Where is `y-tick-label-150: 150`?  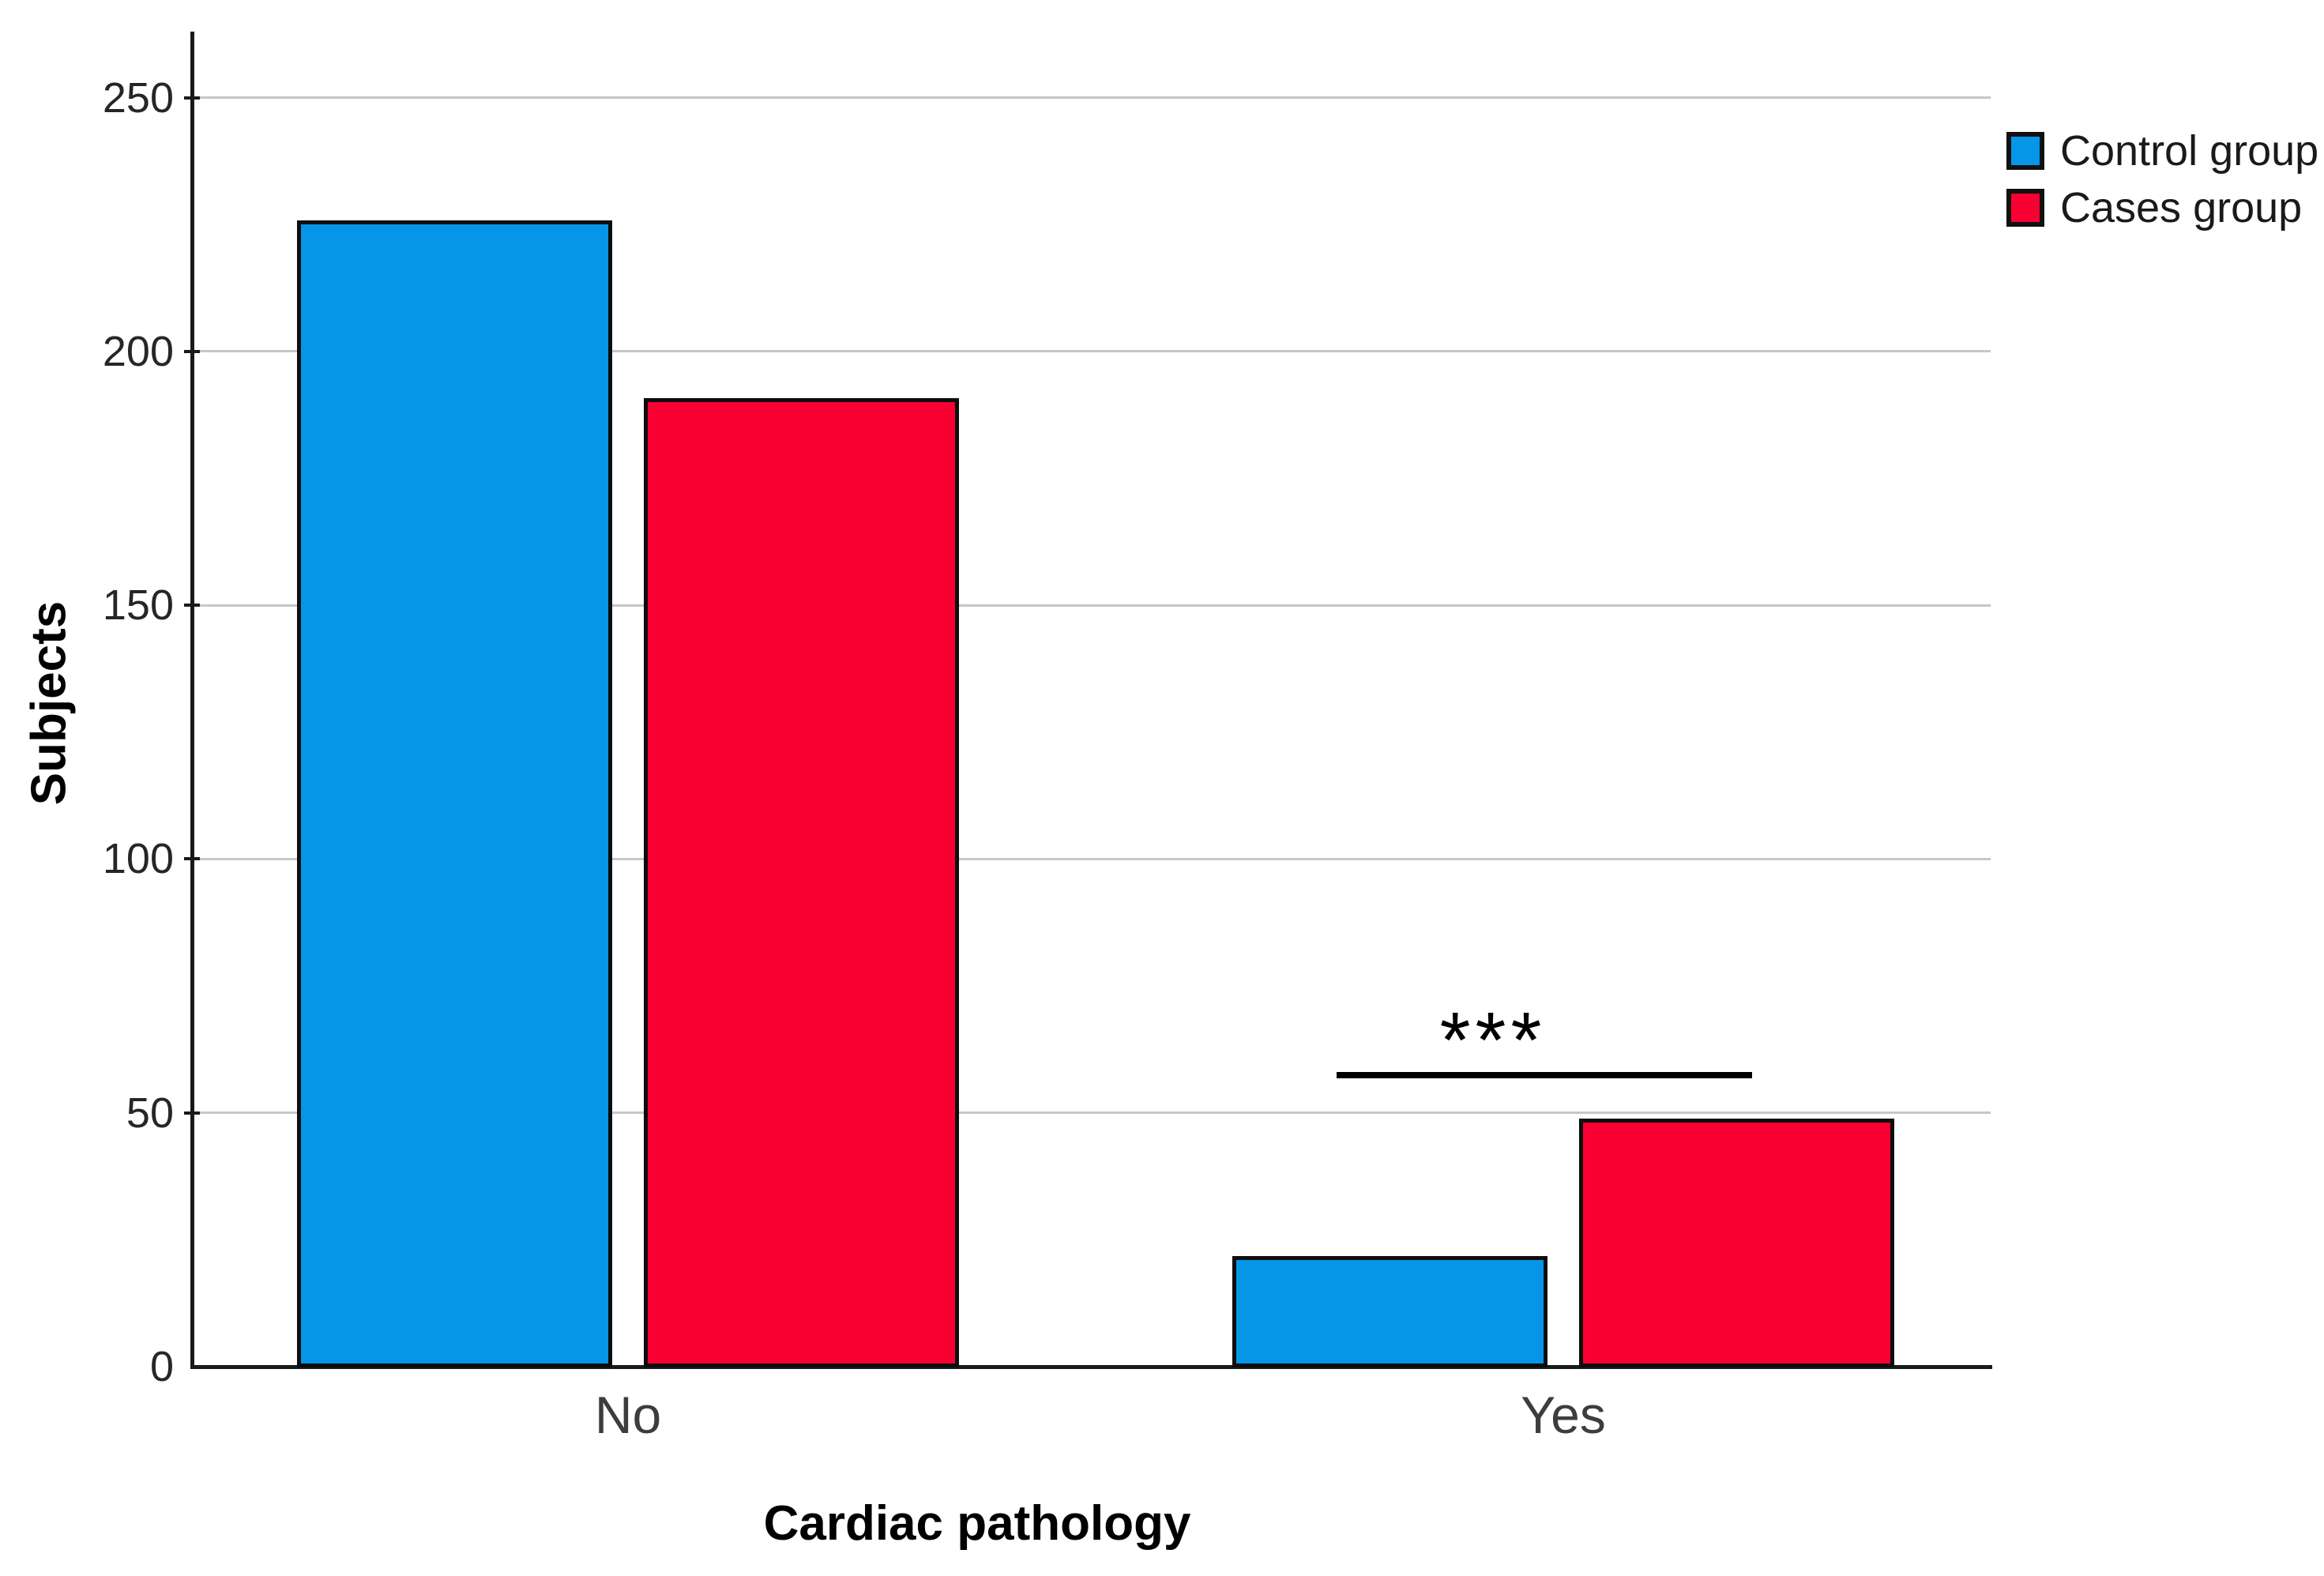
y-tick-label-150: 150 is located at coordinates (138, 605).